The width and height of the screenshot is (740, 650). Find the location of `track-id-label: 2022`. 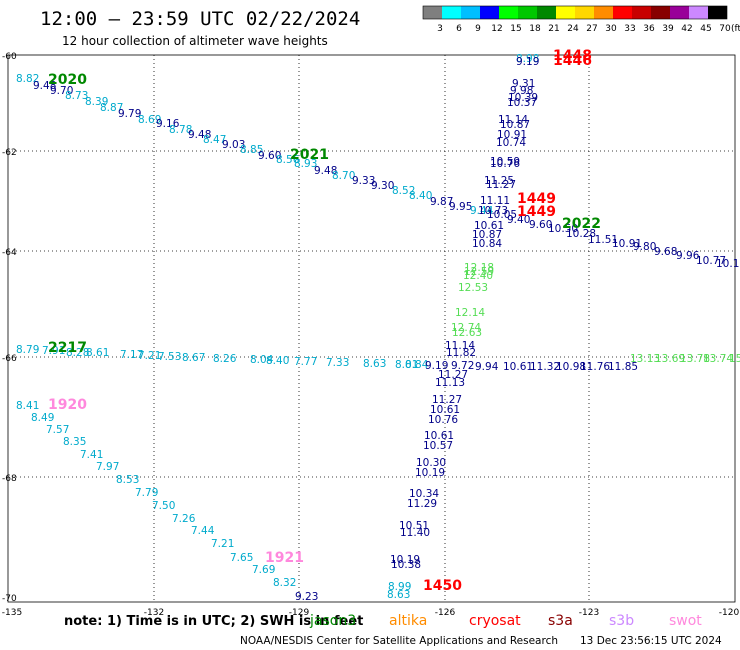

track-id-label: 2022 is located at coordinates (581, 224).